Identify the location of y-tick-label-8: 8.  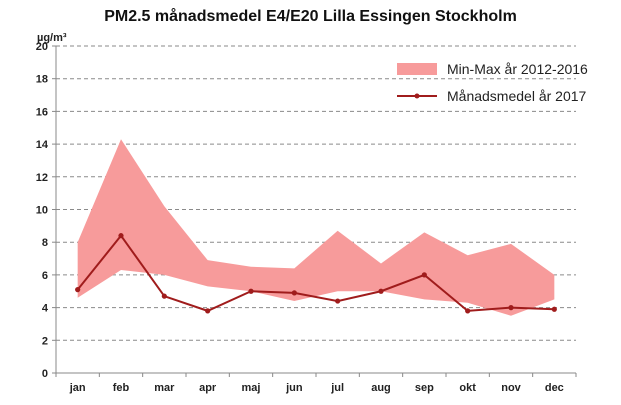
(45, 243).